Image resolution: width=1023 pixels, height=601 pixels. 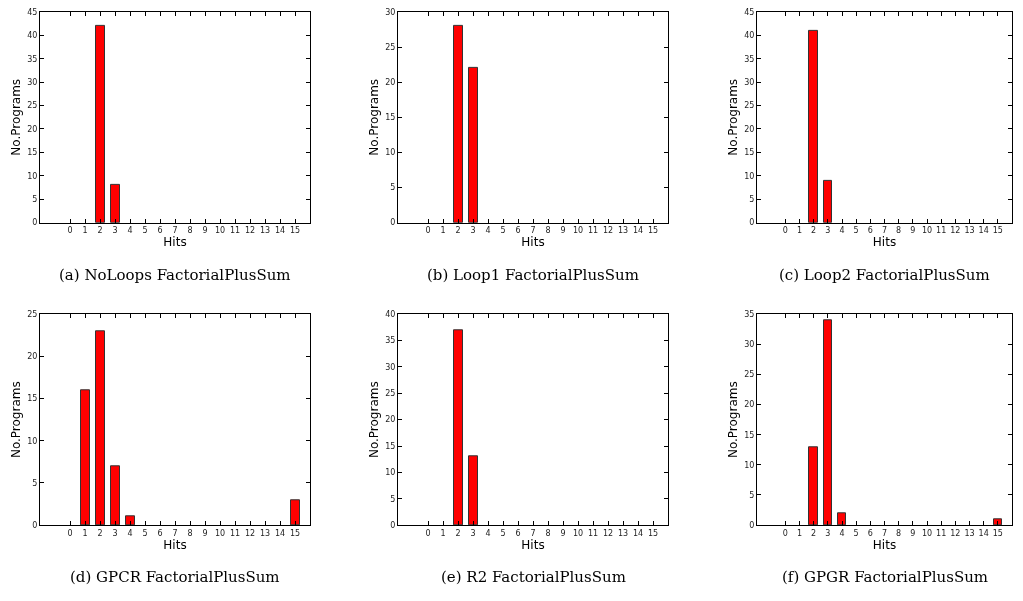 I want to click on text: (c) Loop2 FactorialPlusSum, so click(x=884, y=275).